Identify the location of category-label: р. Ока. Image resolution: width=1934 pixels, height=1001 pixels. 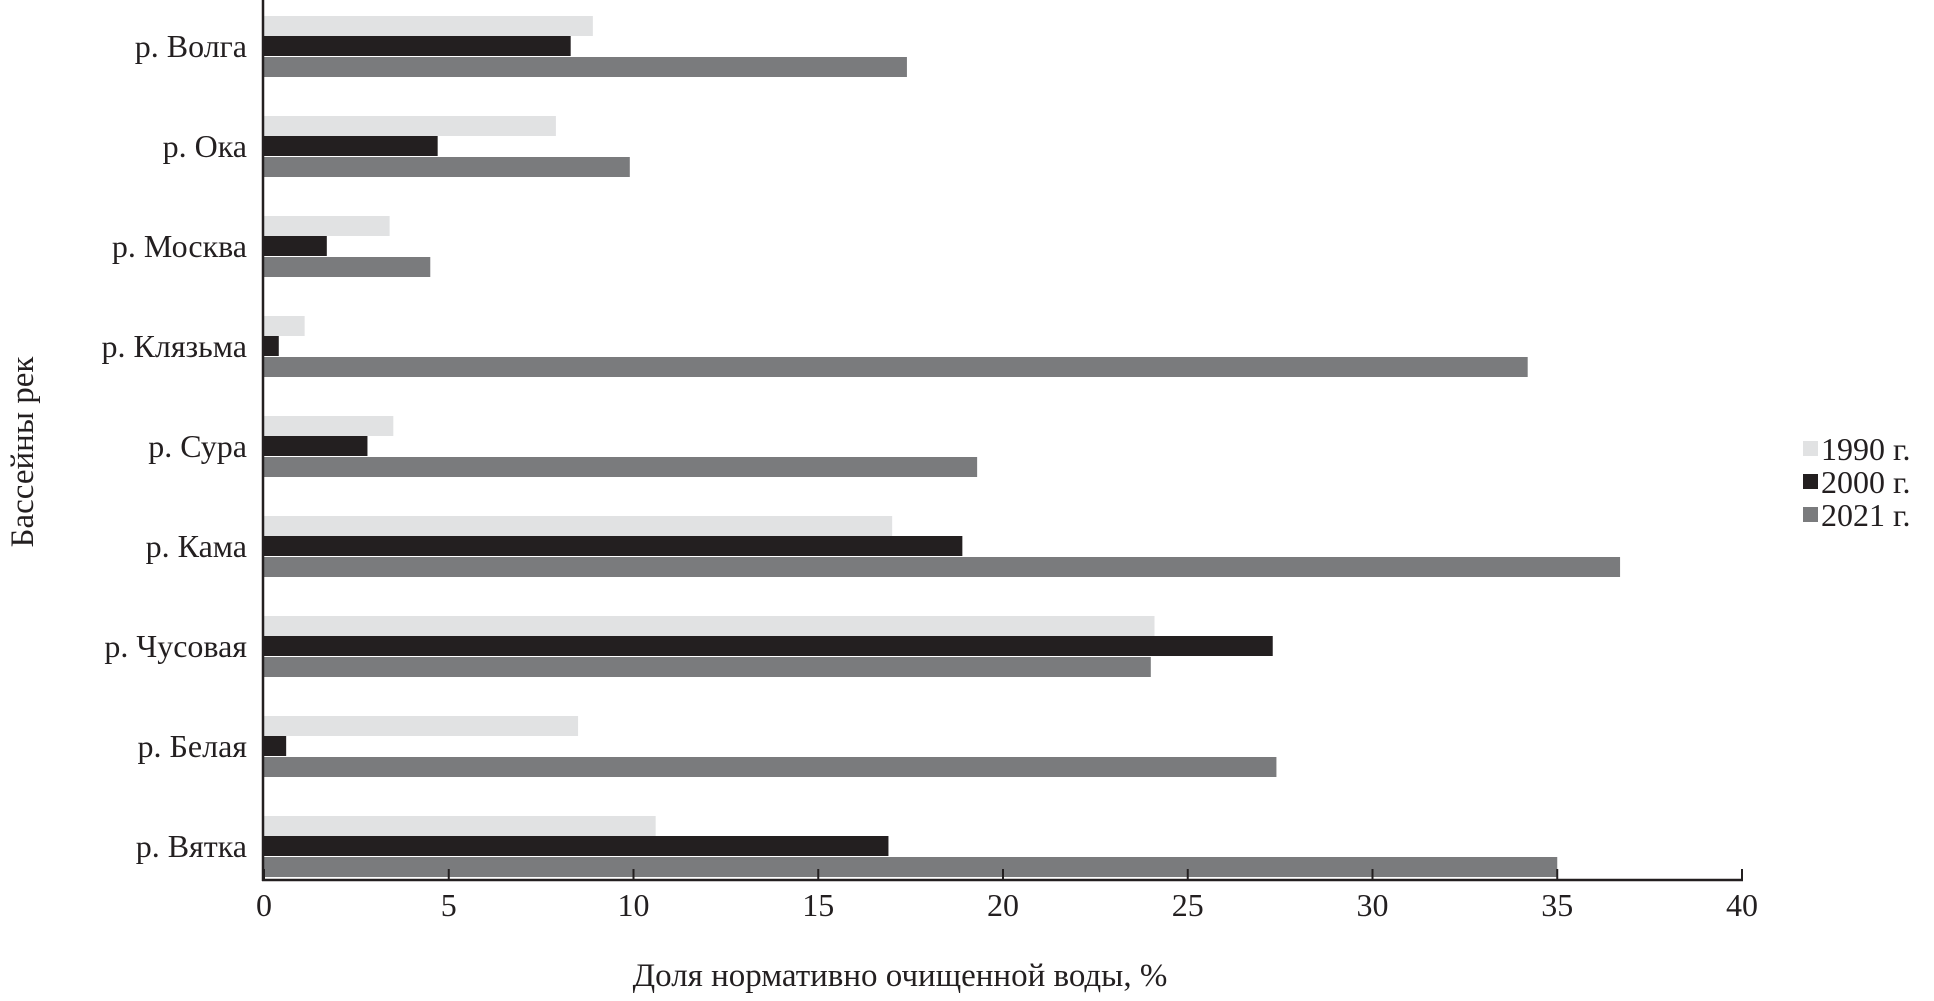
(205, 146).